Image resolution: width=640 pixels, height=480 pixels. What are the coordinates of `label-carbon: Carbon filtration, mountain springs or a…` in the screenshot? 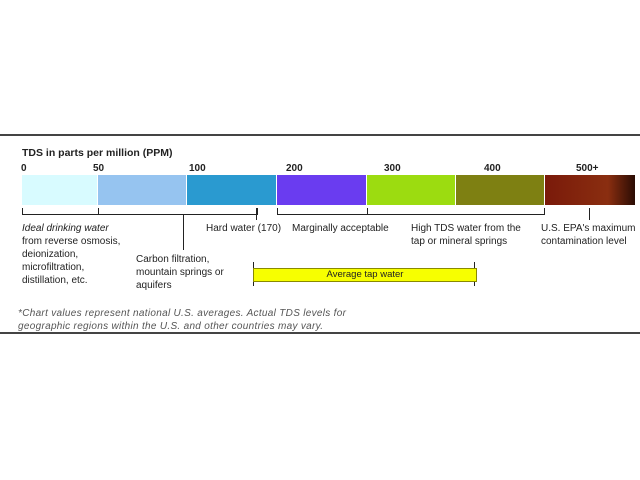 It's located at (180, 272).